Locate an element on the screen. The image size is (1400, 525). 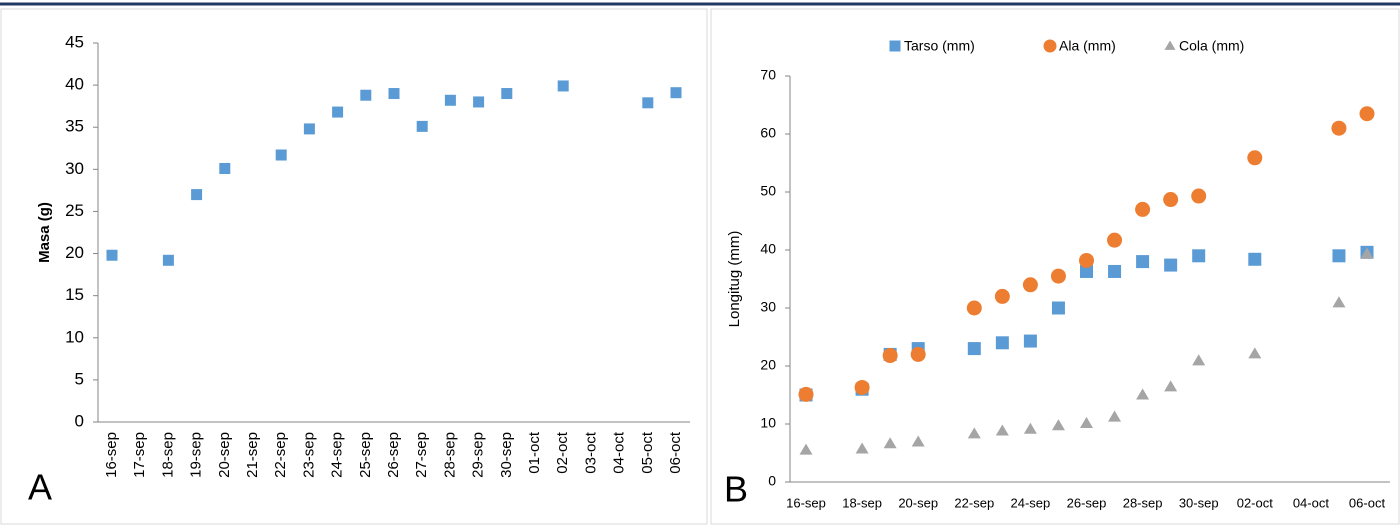
x-tick-label: 19-sep is located at coordinates (196, 455).